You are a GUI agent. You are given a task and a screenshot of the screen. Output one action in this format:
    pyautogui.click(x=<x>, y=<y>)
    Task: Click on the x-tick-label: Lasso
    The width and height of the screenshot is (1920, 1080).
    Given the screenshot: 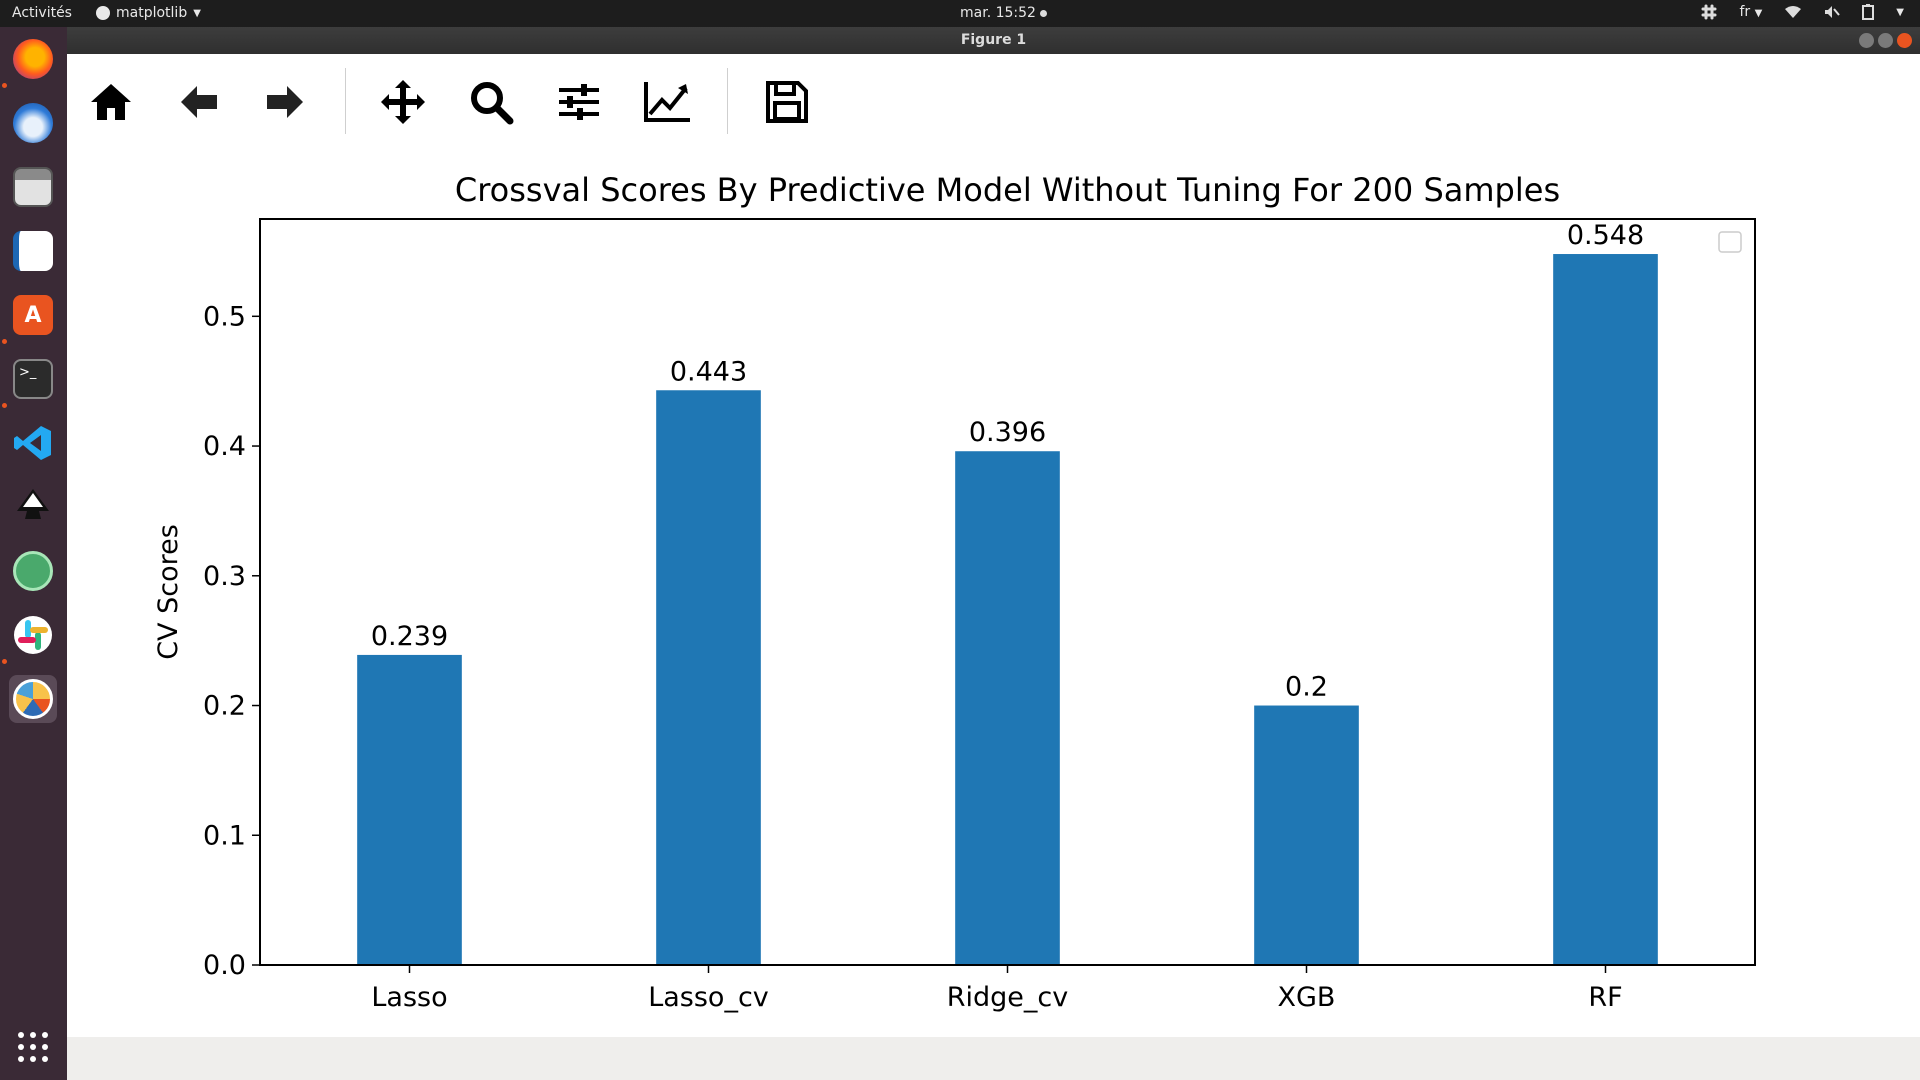 What is the action you would take?
    pyautogui.click(x=409, y=997)
    